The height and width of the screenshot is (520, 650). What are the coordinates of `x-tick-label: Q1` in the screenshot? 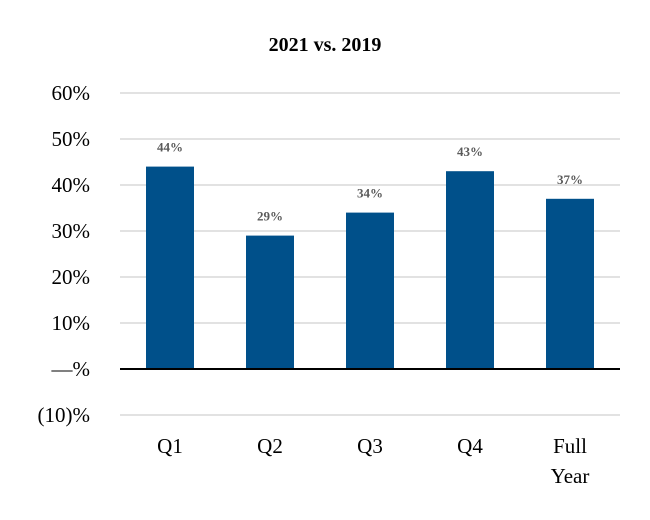 It's located at (170, 446).